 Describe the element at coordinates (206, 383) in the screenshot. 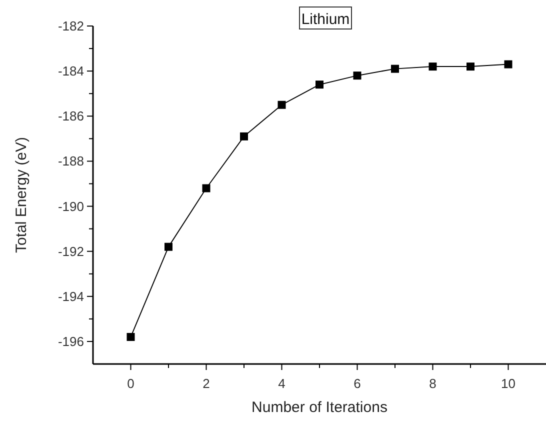

I see `x-tick-label: 2` at that location.